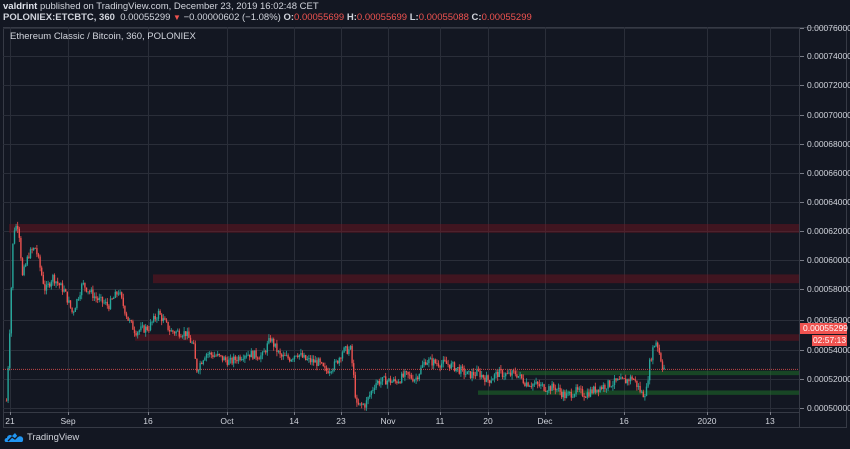  What do you see at coordinates (59, 17) in the screenshot?
I see `symbol-label: POLONIEX:ETCBTC, 360` at bounding box center [59, 17].